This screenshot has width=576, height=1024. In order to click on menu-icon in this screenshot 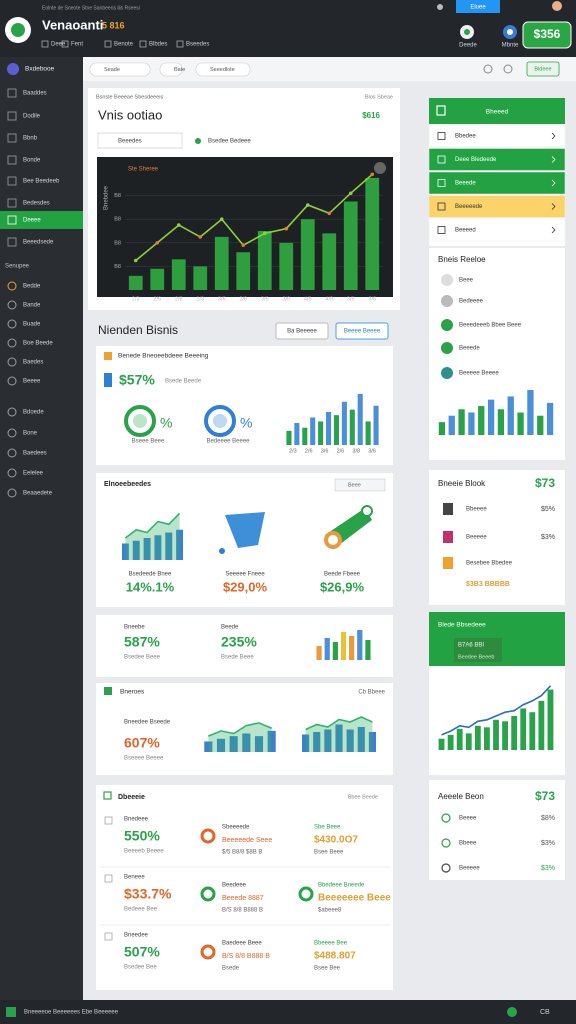, I will do `click(441, 230)`.